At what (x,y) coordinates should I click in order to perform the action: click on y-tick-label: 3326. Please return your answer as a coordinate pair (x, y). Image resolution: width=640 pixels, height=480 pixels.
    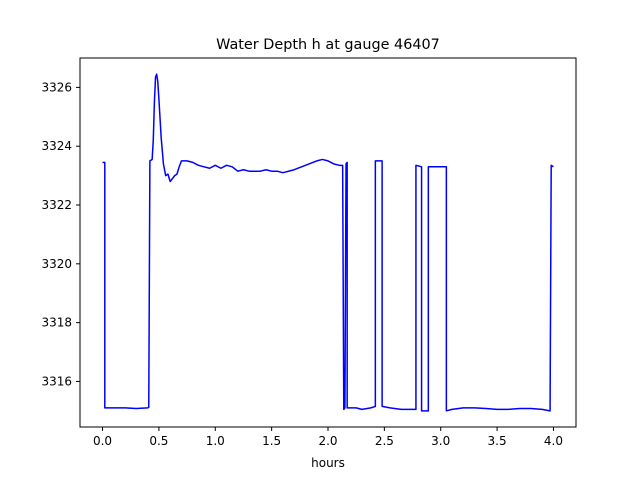
    Looking at the image, I should click on (56, 87).